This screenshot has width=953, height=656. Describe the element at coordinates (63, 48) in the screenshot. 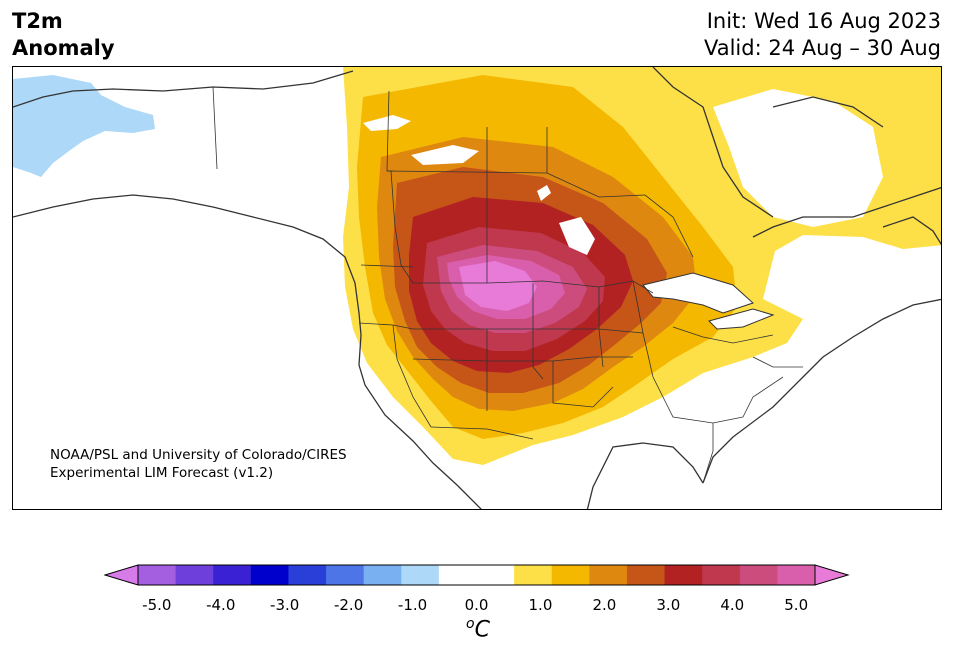

I see `title-line-2: Anomaly` at that location.